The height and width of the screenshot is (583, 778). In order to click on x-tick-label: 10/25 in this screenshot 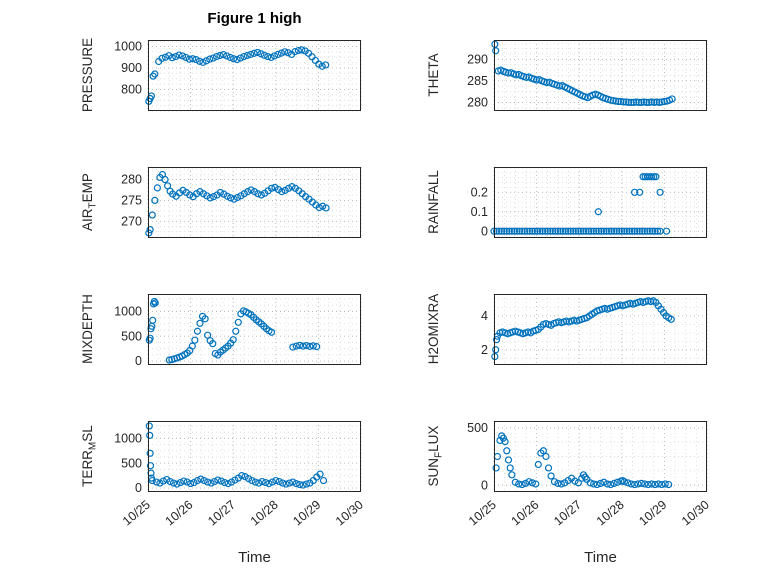, I will do `click(482, 513)`.